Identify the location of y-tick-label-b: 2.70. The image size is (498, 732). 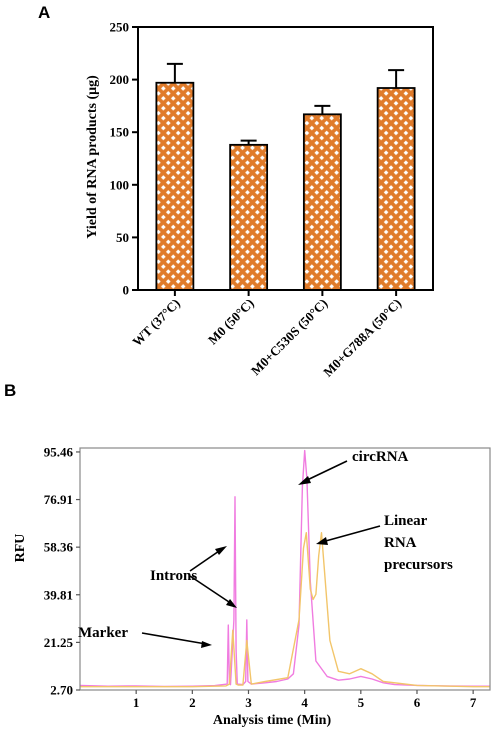
(61, 690).